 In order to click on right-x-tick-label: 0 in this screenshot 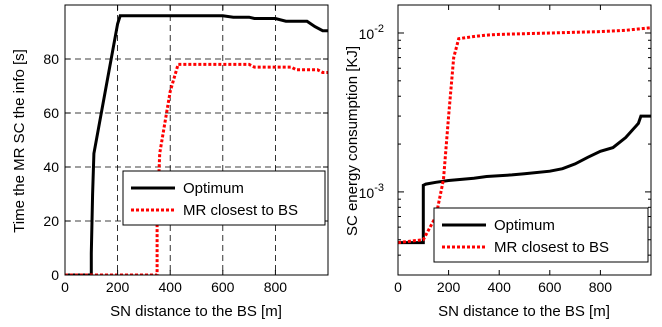, I will do `click(398, 287)`.